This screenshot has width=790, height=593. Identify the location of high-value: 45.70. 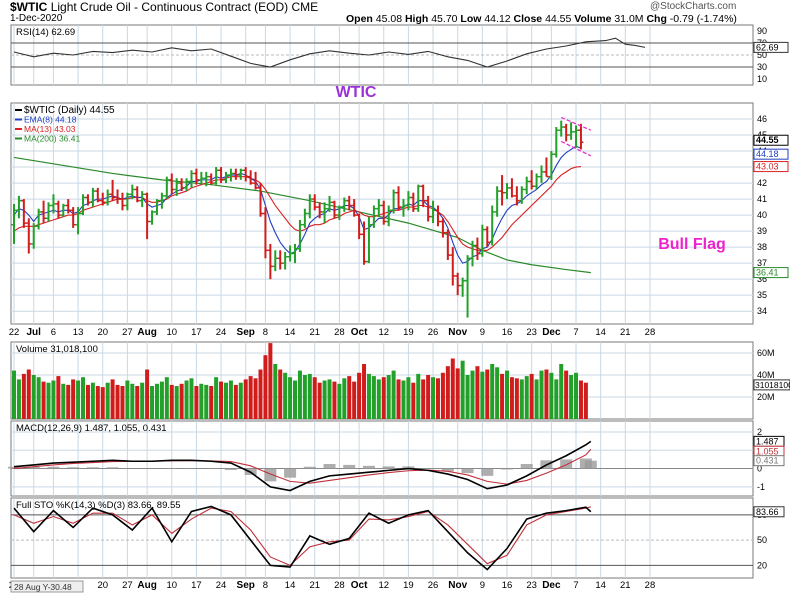
(444, 19).